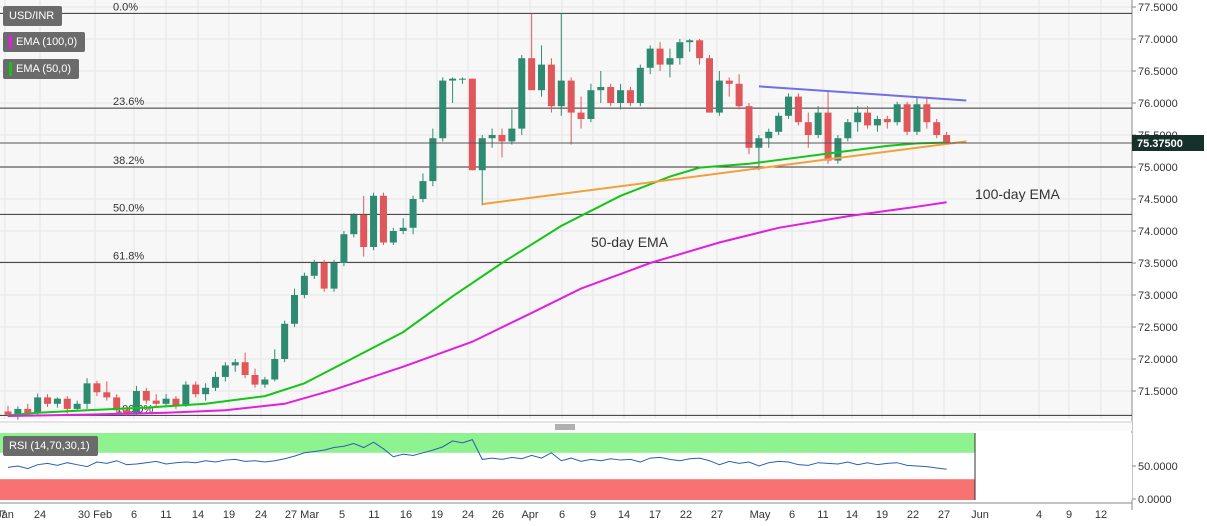 The width and height of the screenshot is (1207, 526). I want to click on ema50-legend: EMA (50,0), so click(41, 69).